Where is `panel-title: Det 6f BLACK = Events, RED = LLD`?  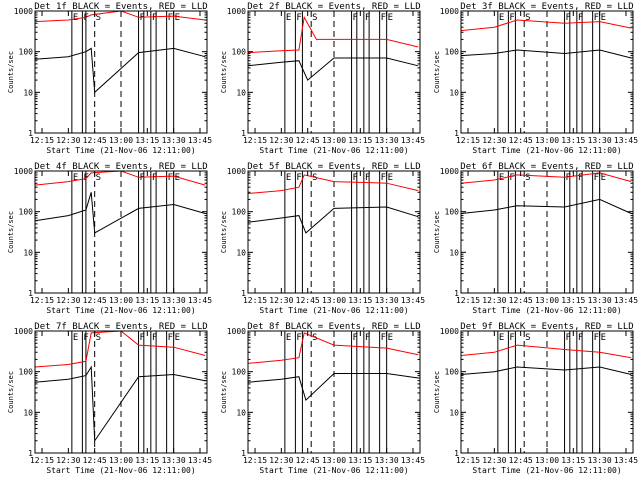 panel-title: Det 6f BLACK = Events, RED = LLD is located at coordinates (546, 167).